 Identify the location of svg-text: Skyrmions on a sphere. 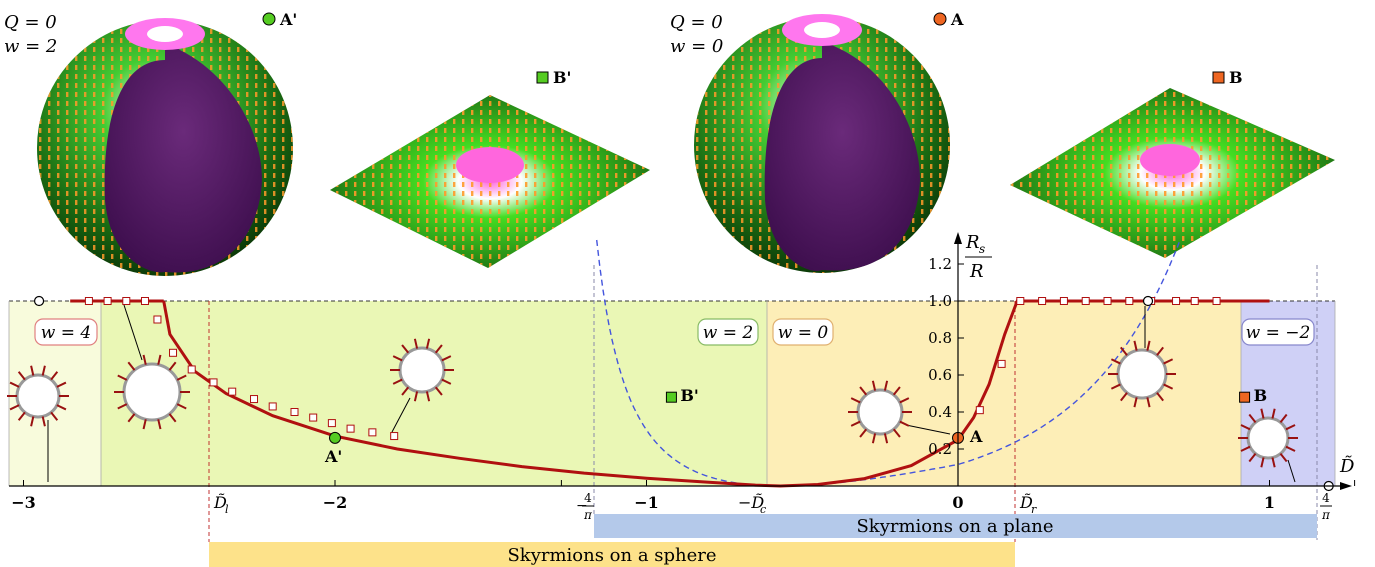
(611, 555).